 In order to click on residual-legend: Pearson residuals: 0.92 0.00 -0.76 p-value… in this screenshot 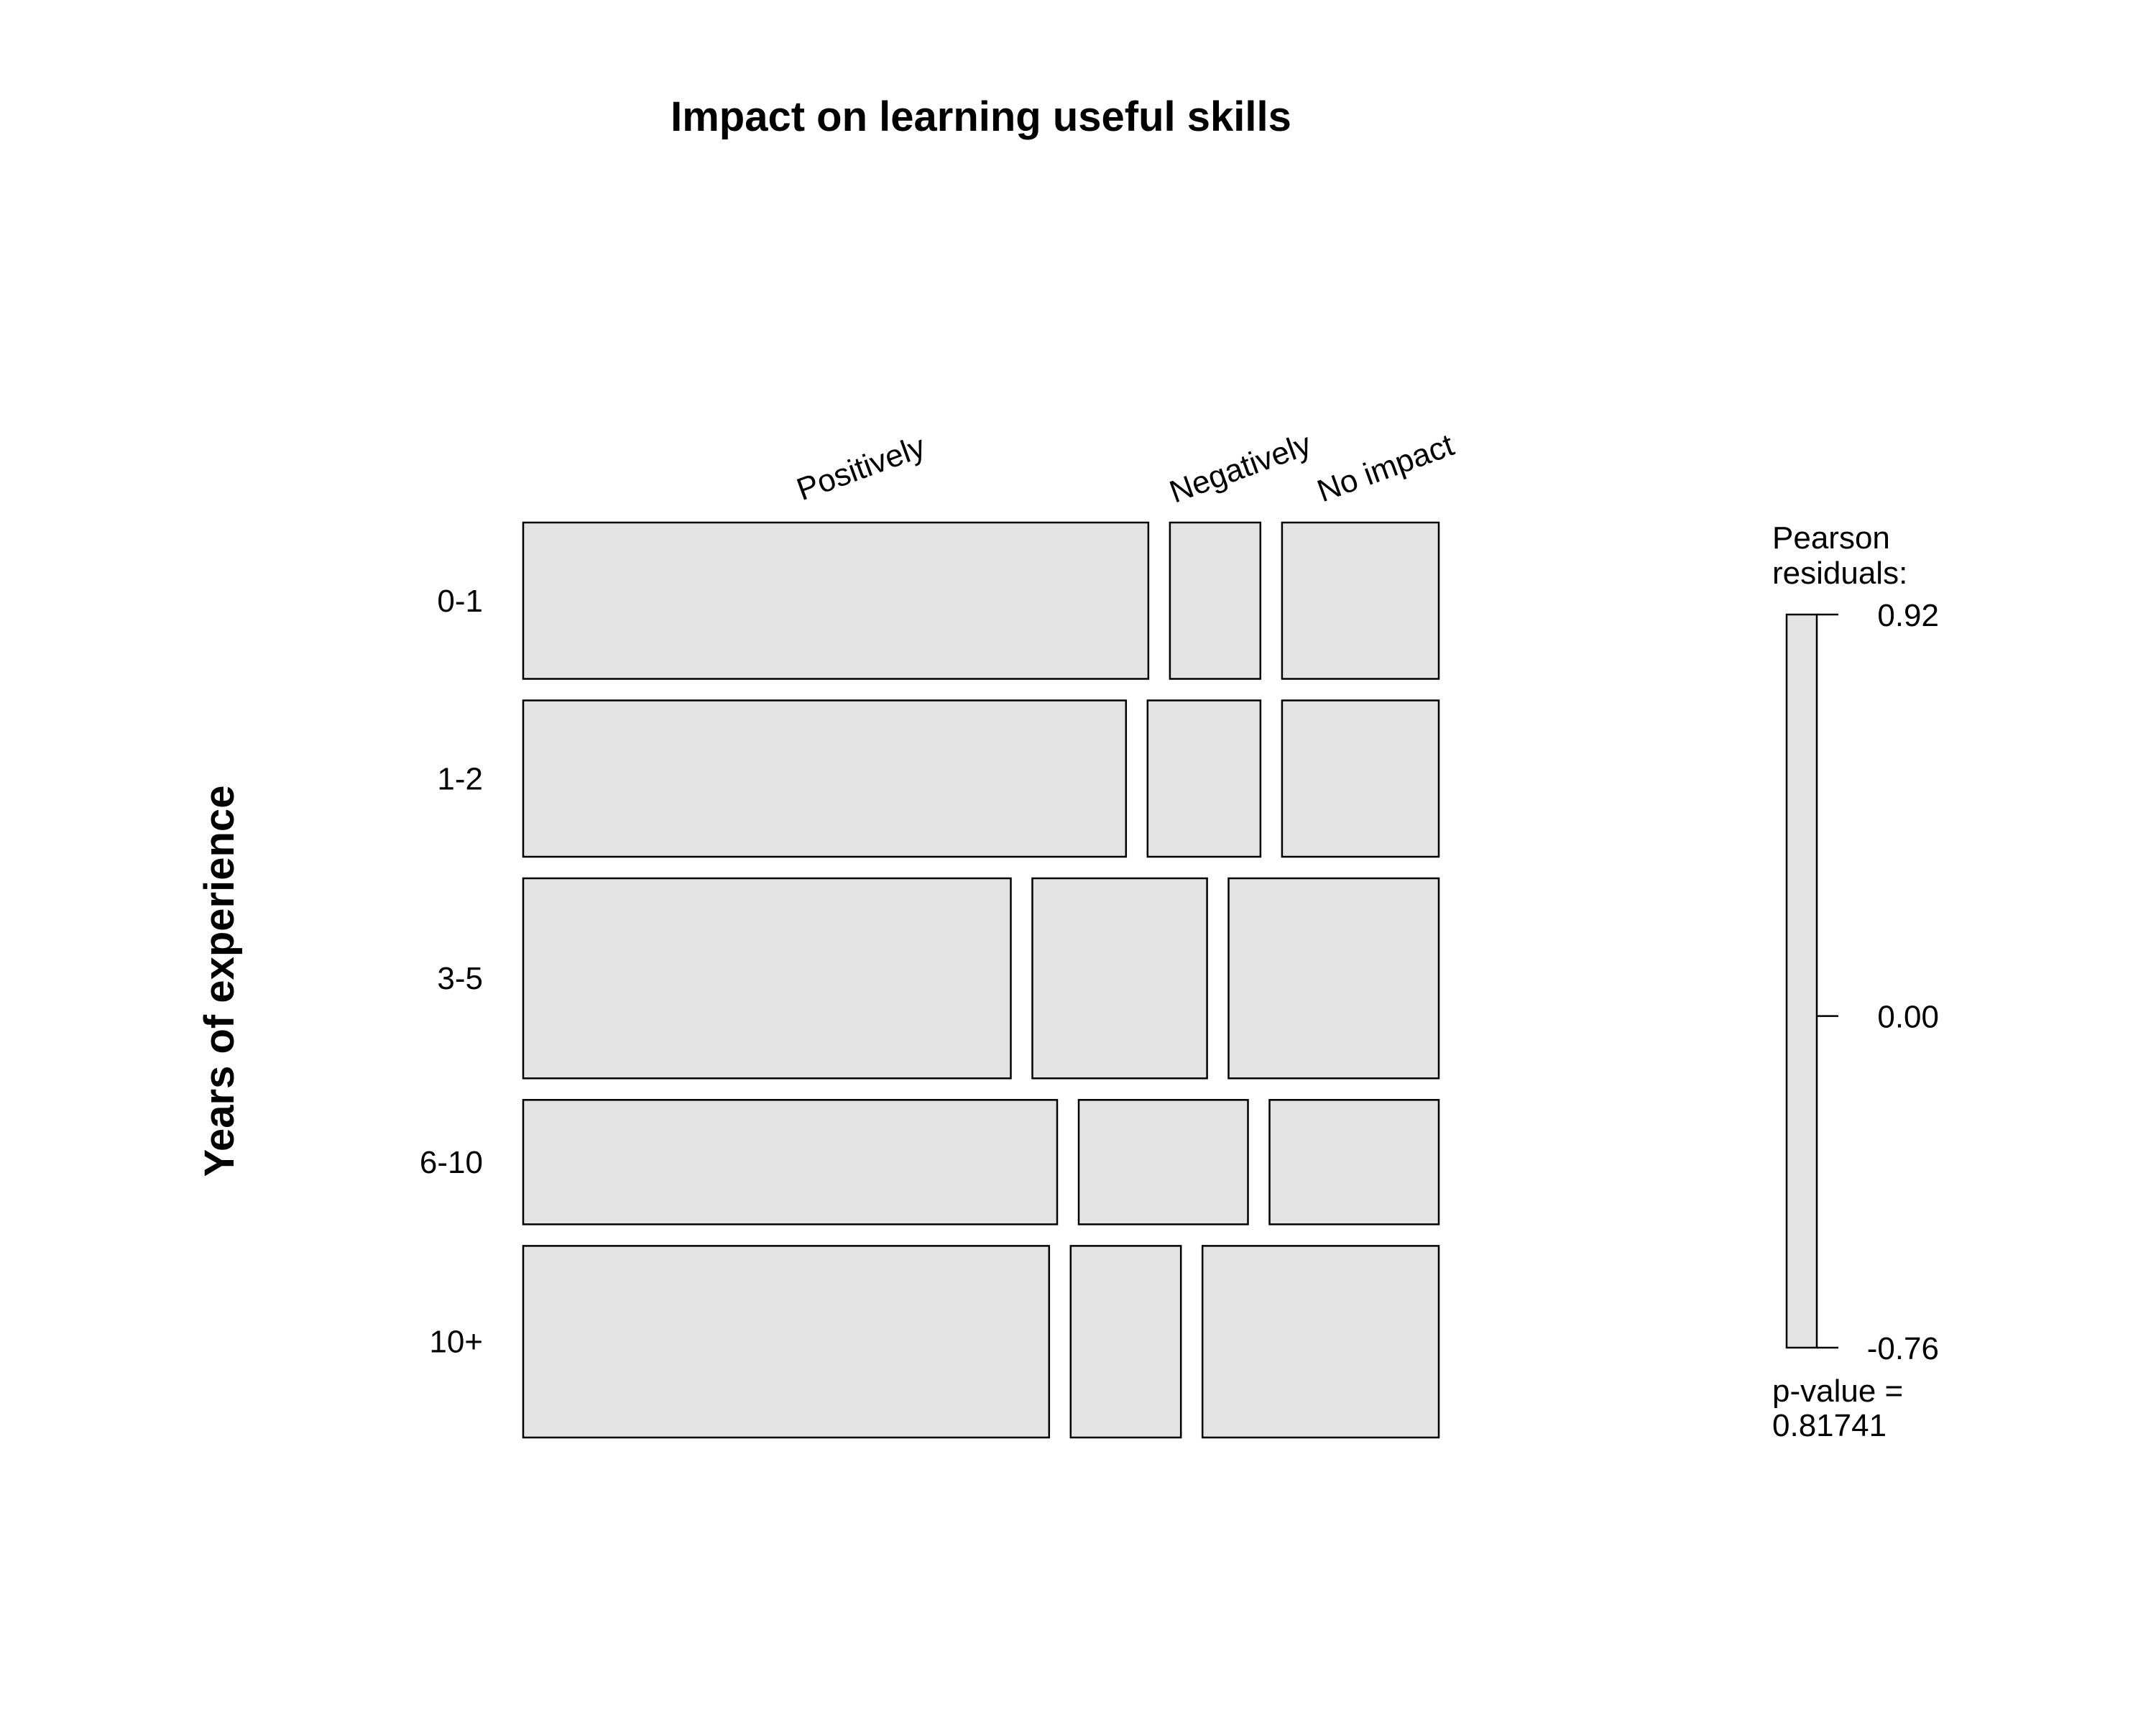, I will do `click(1856, 981)`.